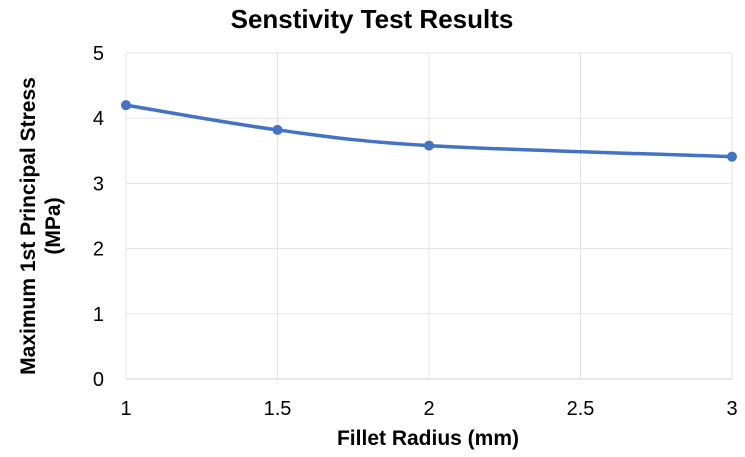 Image resolution: width=745 pixels, height=457 pixels. I want to click on chart-title: Senstivity Test Results, so click(372, 19).